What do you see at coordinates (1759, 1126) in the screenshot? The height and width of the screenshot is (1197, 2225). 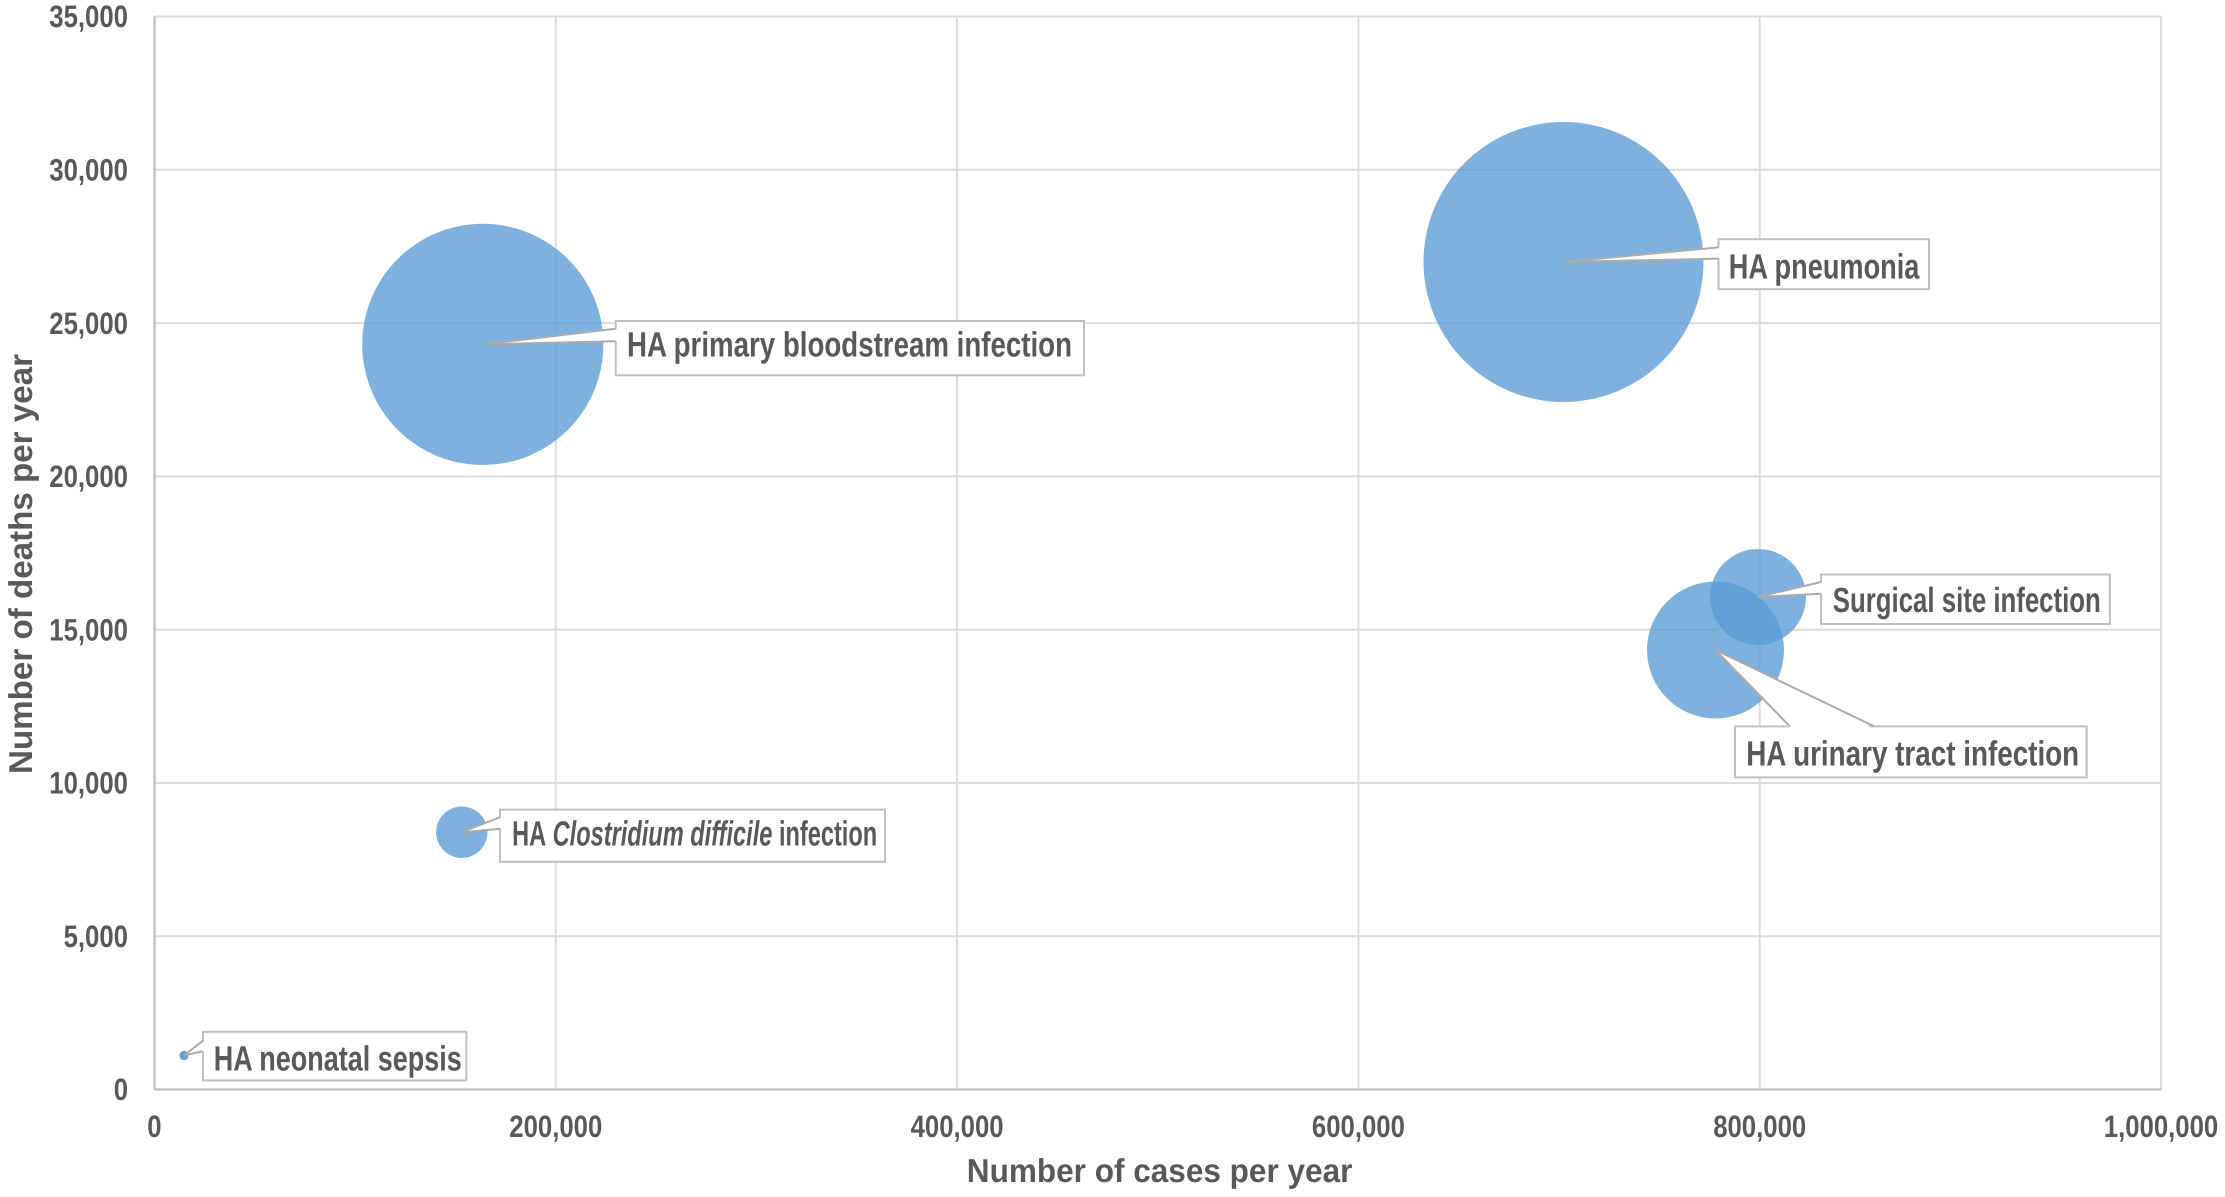 I see `svg-text: 800,000` at bounding box center [1759, 1126].